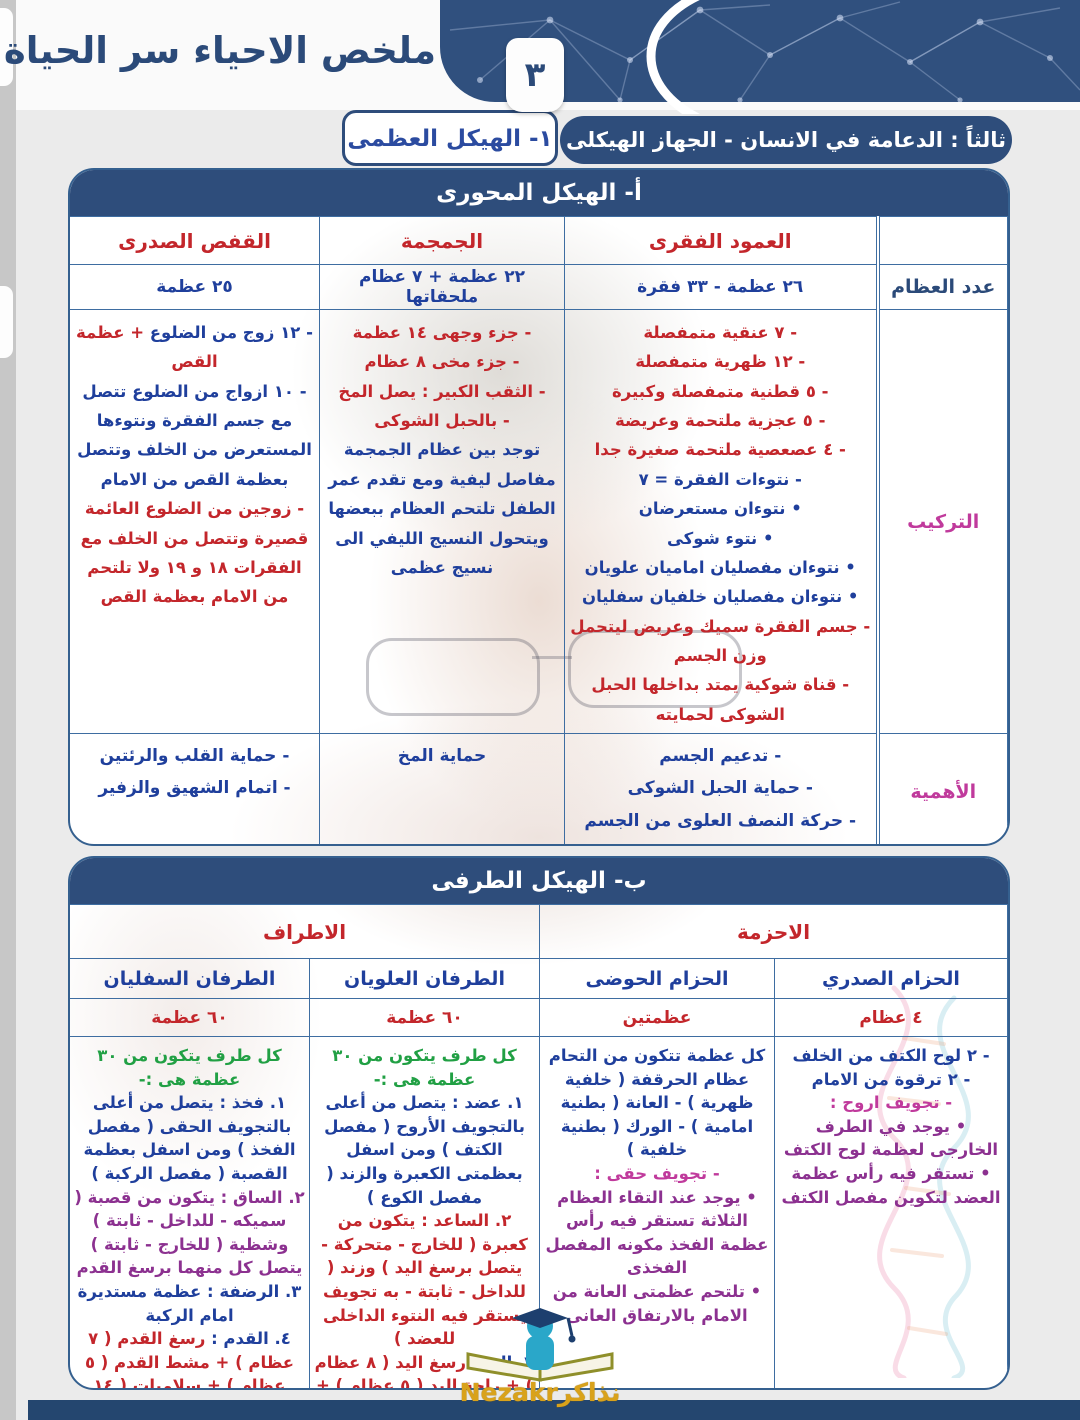 The image size is (1080, 1420). I want to click on list-item: • نتوءان مفصليان اماميان علويان, so click(720, 567).